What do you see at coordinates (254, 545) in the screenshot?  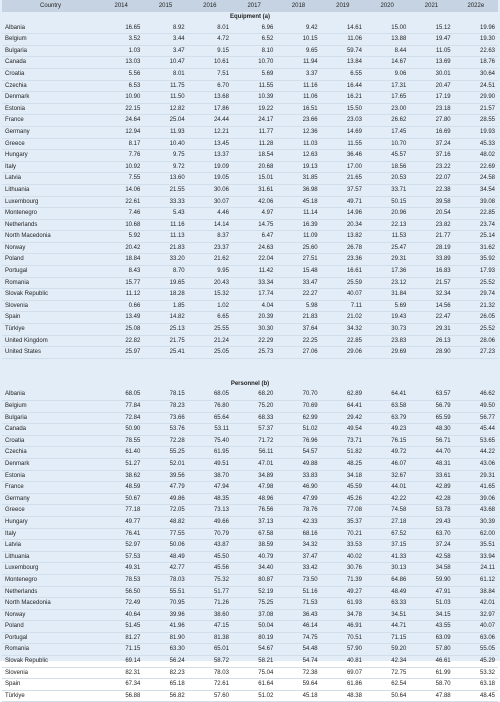 I see `value-cell: 38.59` at bounding box center [254, 545].